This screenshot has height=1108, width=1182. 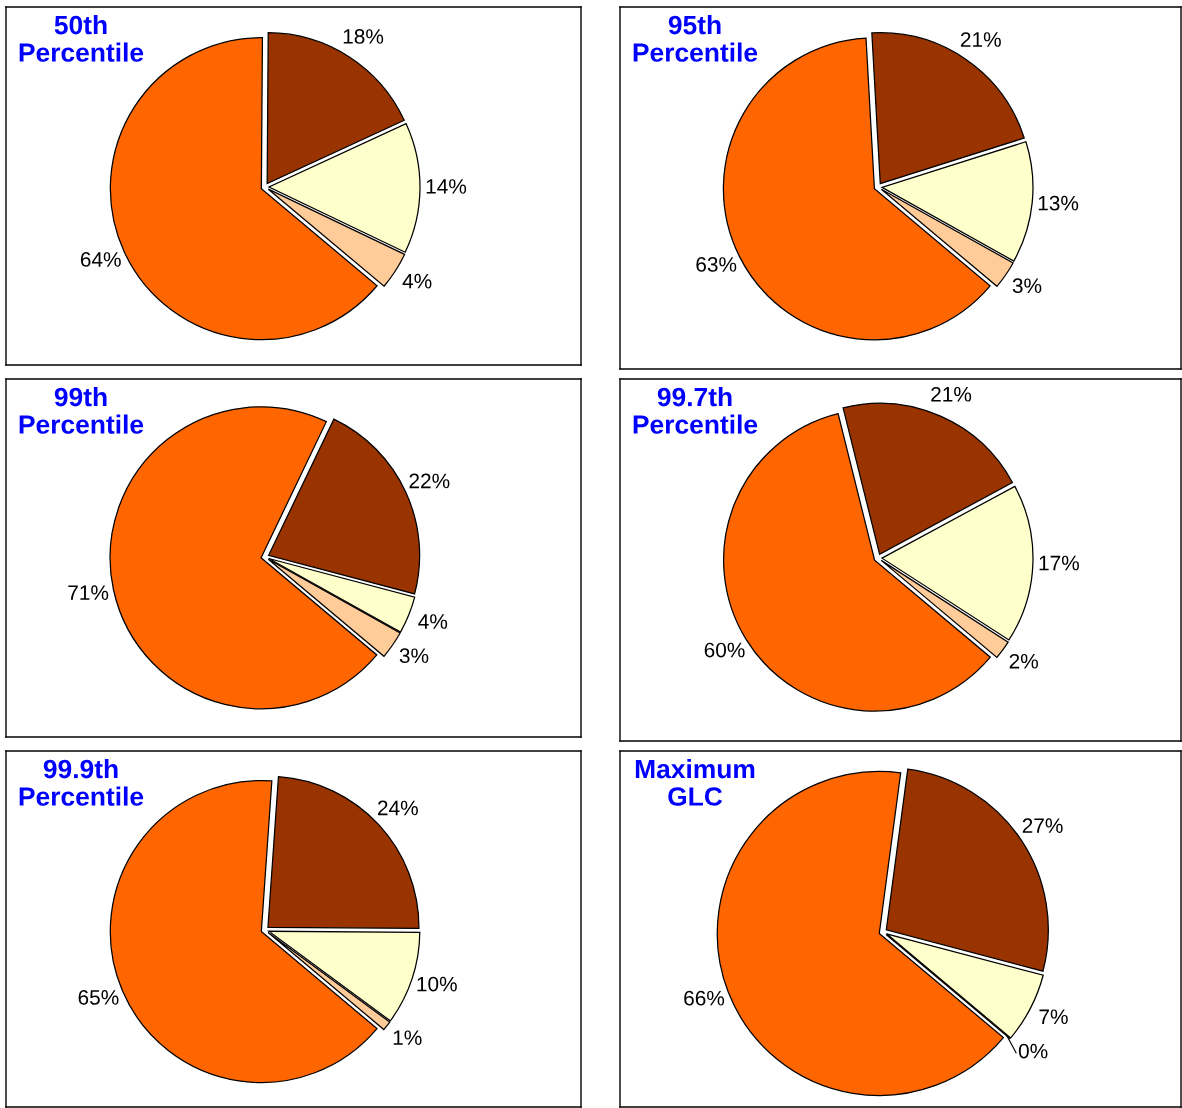 I want to click on data-label: 2%, so click(x=1023, y=661).